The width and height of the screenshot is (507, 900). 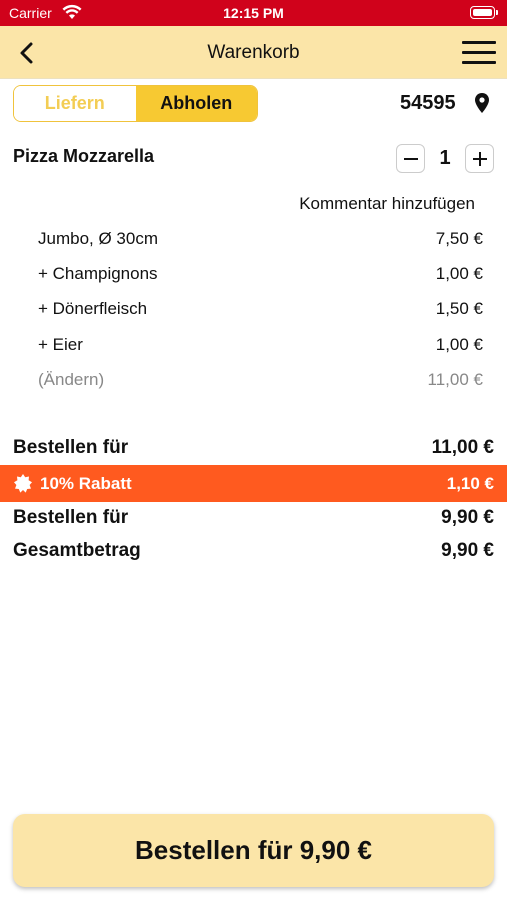 What do you see at coordinates (482, 103) in the screenshot?
I see `map-pin-icon` at bounding box center [482, 103].